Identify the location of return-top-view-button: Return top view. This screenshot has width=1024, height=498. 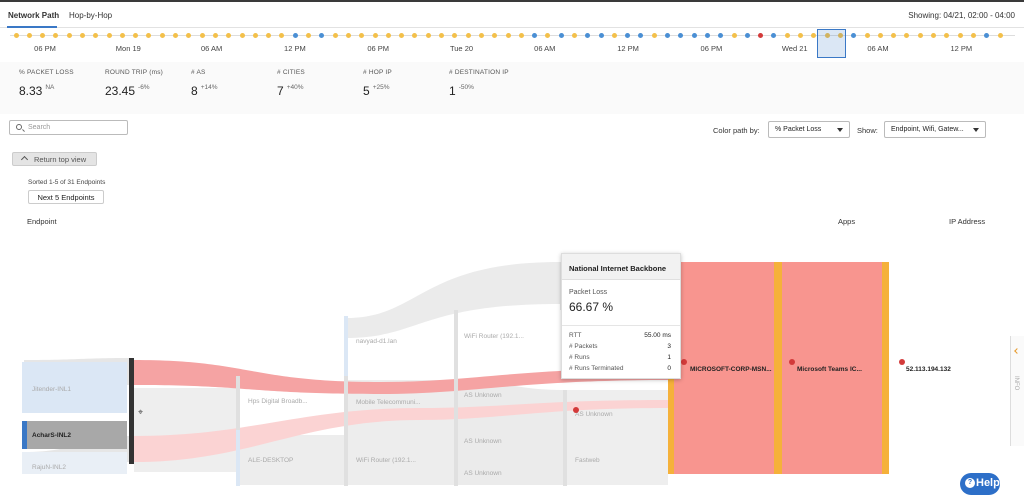
(54, 159).